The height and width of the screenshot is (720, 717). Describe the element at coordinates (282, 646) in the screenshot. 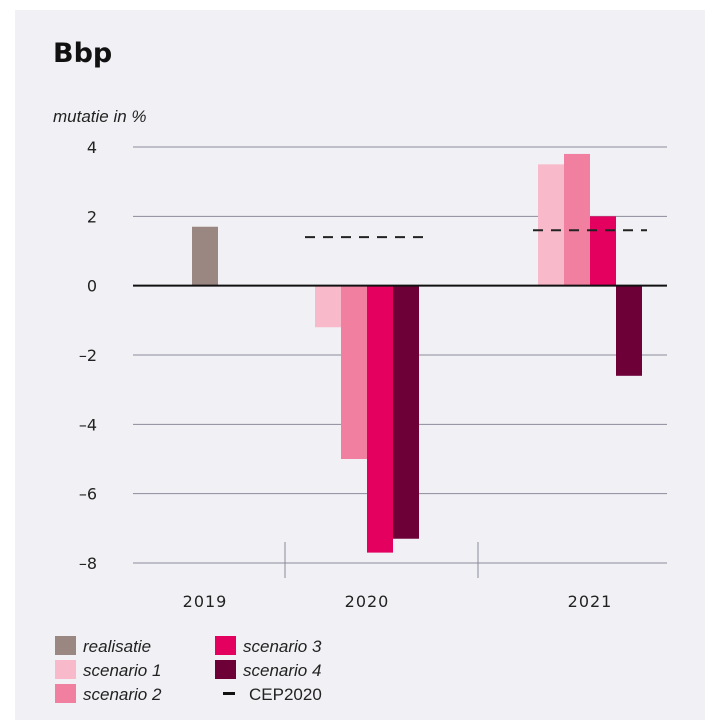

I see `legend-label: scenario 3` at that location.